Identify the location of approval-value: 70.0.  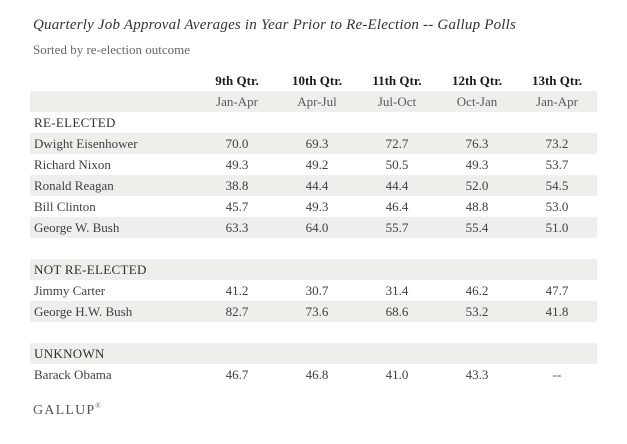
(237, 143).